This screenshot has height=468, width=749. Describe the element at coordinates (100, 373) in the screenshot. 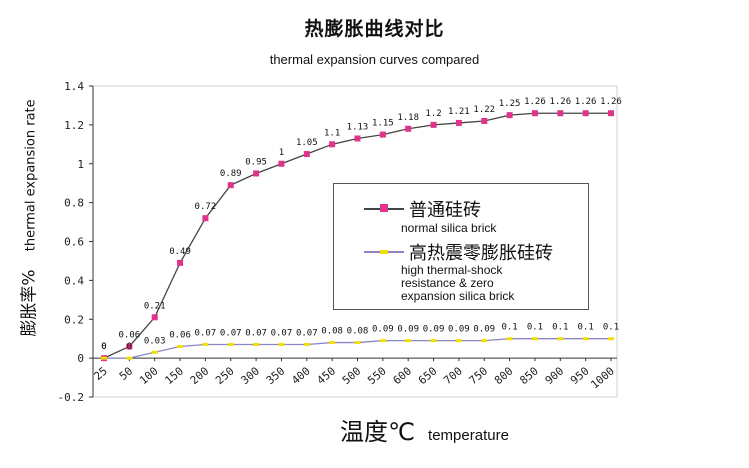

I see `x-tick-label: 25` at that location.